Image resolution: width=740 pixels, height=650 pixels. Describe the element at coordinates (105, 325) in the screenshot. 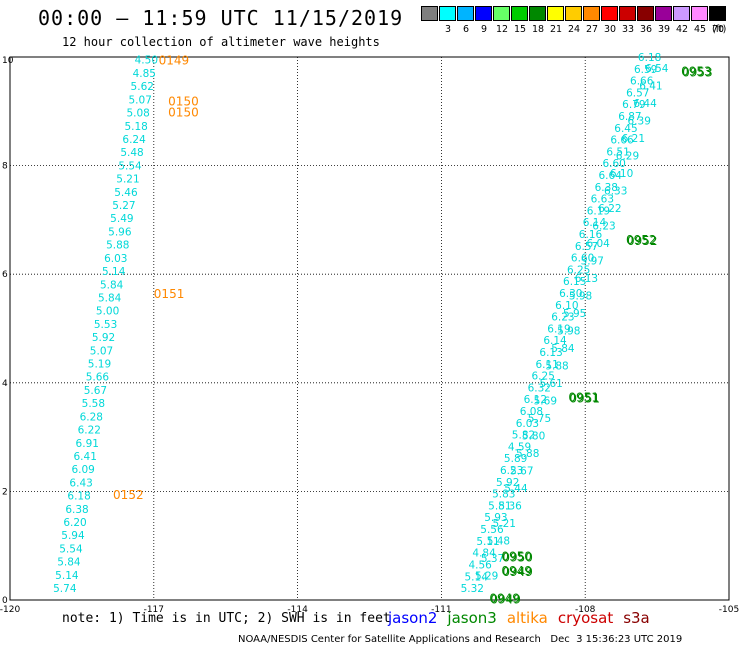

I see `swh-point-jason2: 5.53` at that location.